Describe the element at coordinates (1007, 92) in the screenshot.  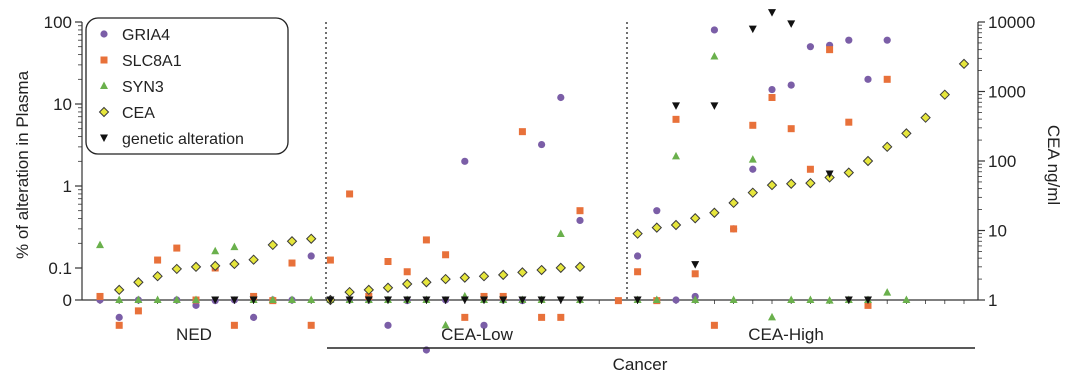
I see `y-right-tick-label: 1000` at that location.